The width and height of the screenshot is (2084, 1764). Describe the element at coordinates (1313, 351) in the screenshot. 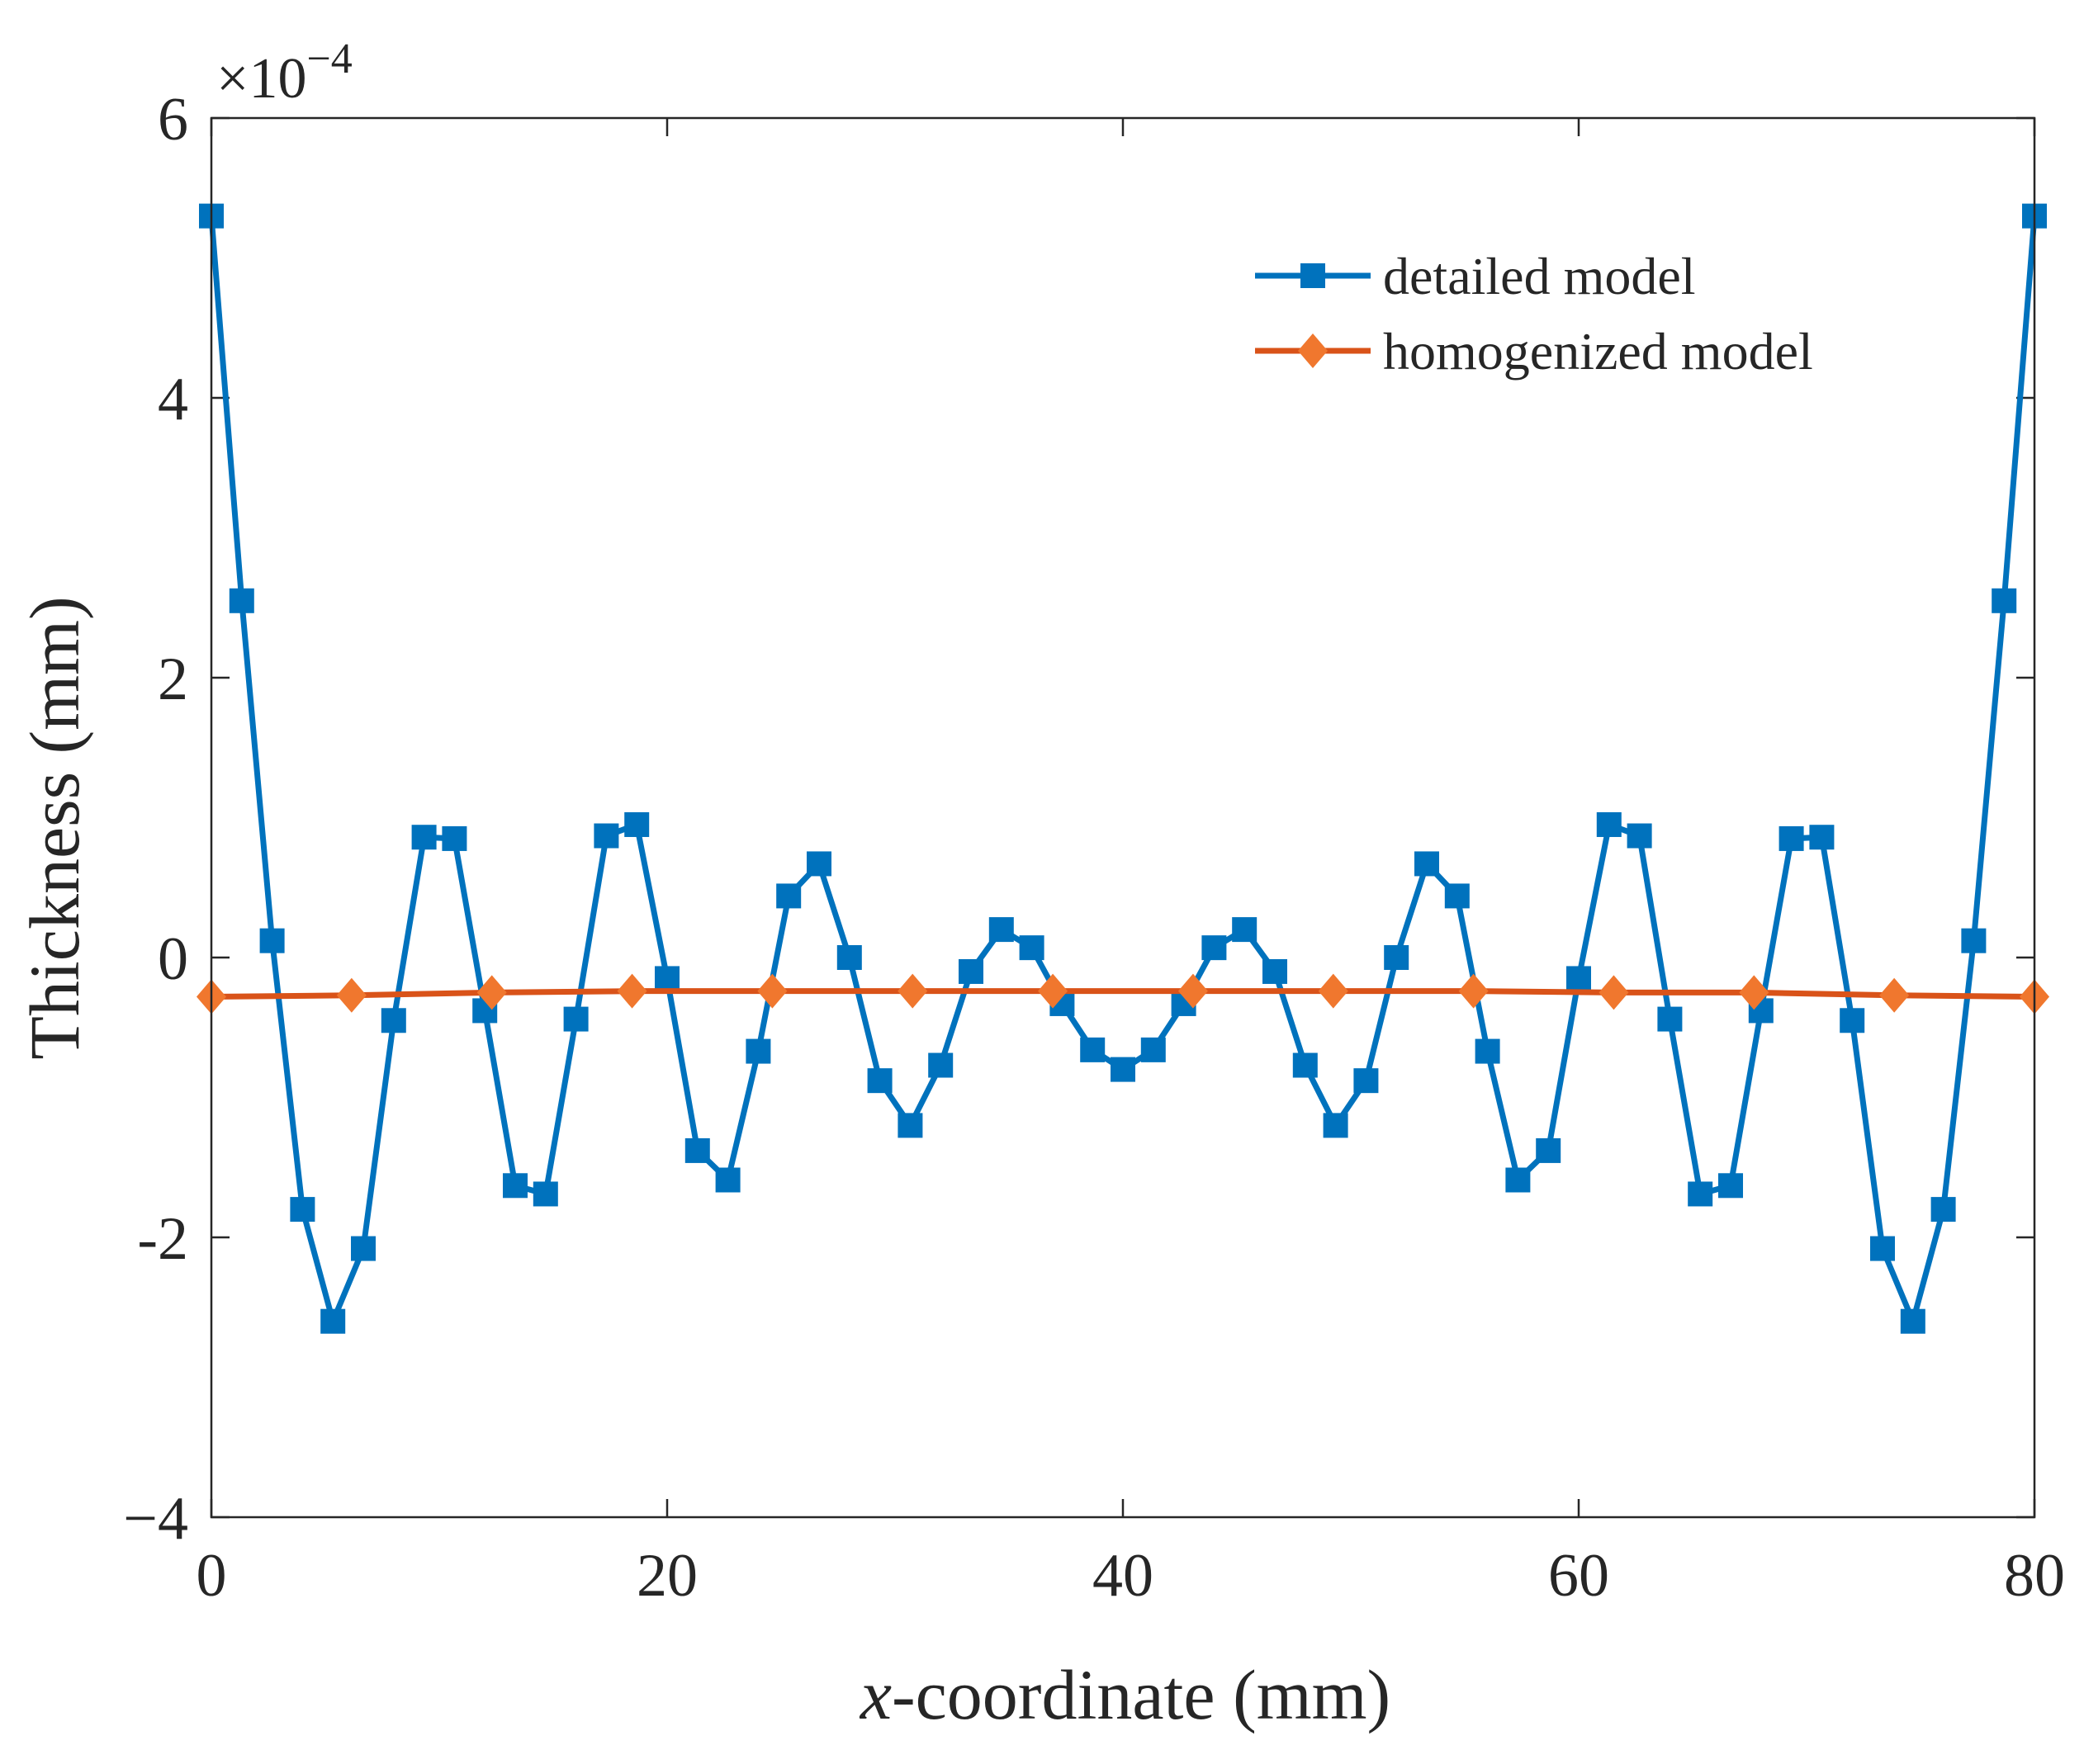

I see `legend-marker-homogenized` at that location.